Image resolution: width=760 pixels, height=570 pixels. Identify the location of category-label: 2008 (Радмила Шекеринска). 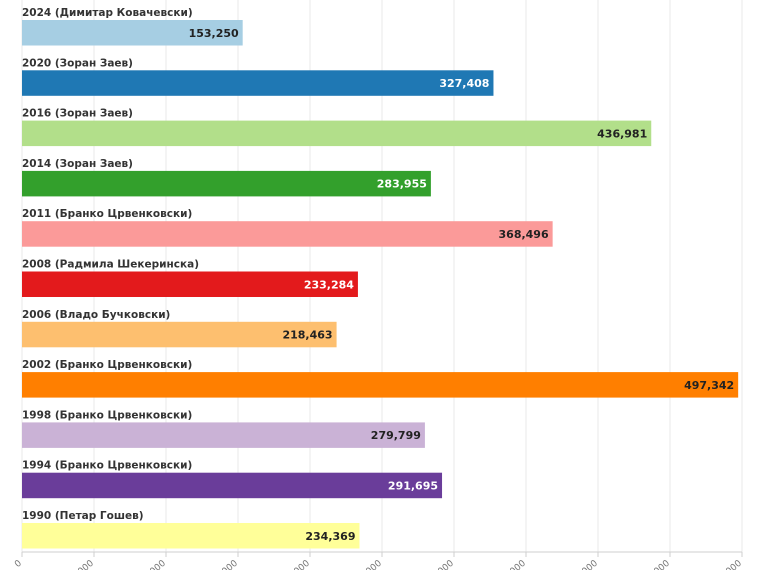
(110, 265).